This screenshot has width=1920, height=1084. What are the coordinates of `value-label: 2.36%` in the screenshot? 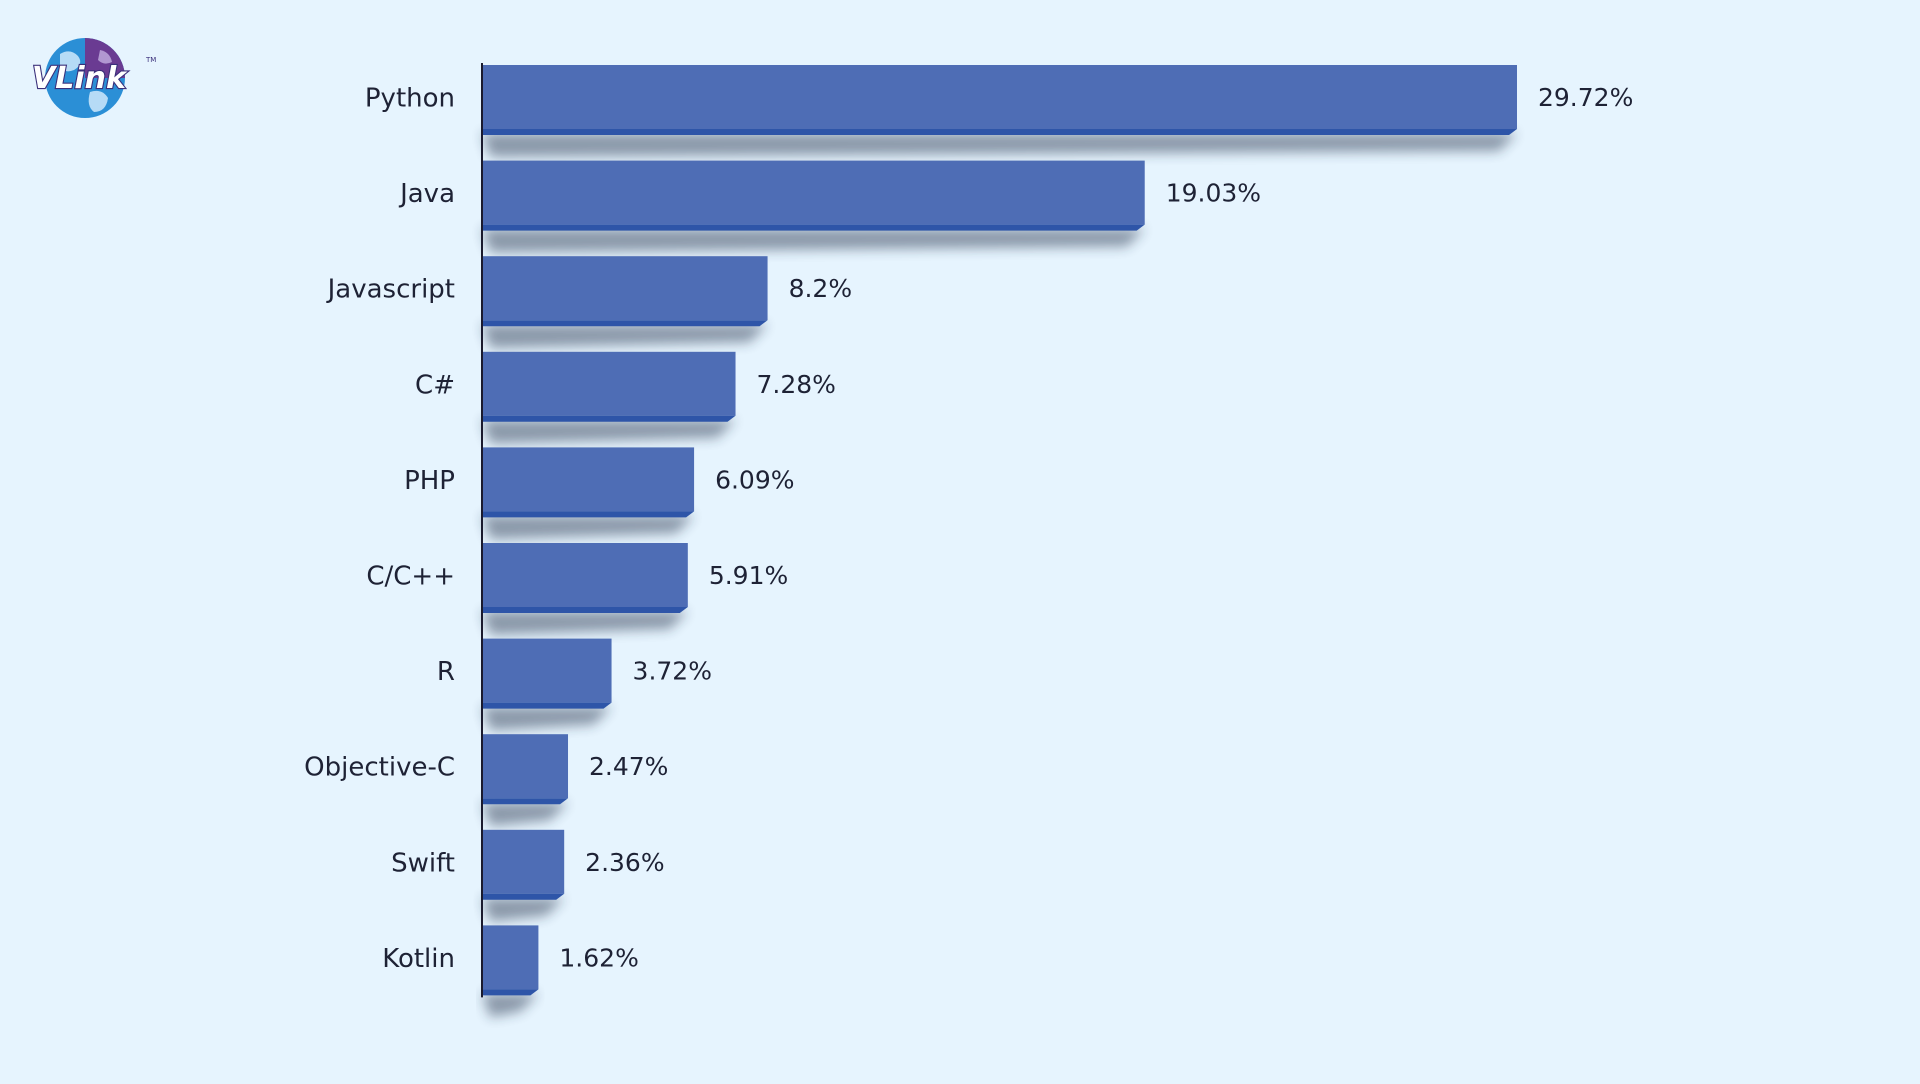 It's located at (624, 862).